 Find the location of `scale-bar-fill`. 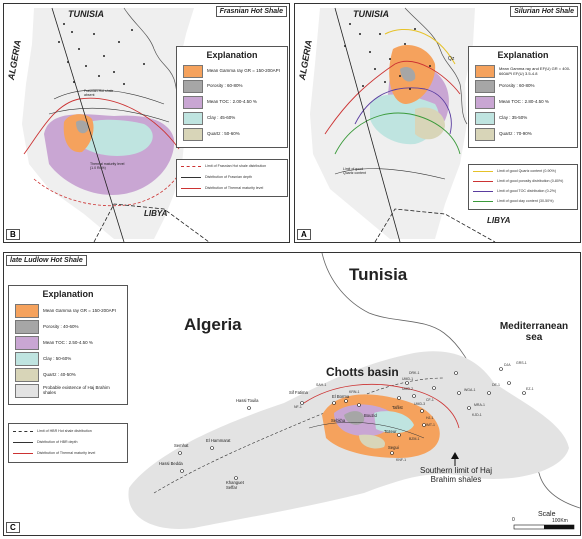

scale-bar-fill is located at coordinates (559, 527).